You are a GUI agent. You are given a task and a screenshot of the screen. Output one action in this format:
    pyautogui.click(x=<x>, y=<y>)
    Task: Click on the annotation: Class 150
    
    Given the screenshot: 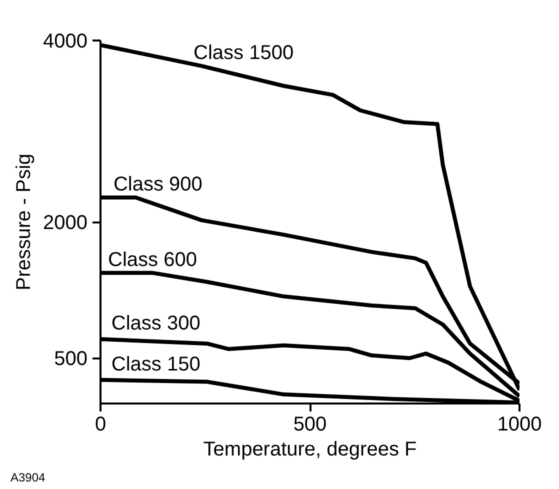 What is the action you would take?
    pyautogui.click(x=155, y=364)
    